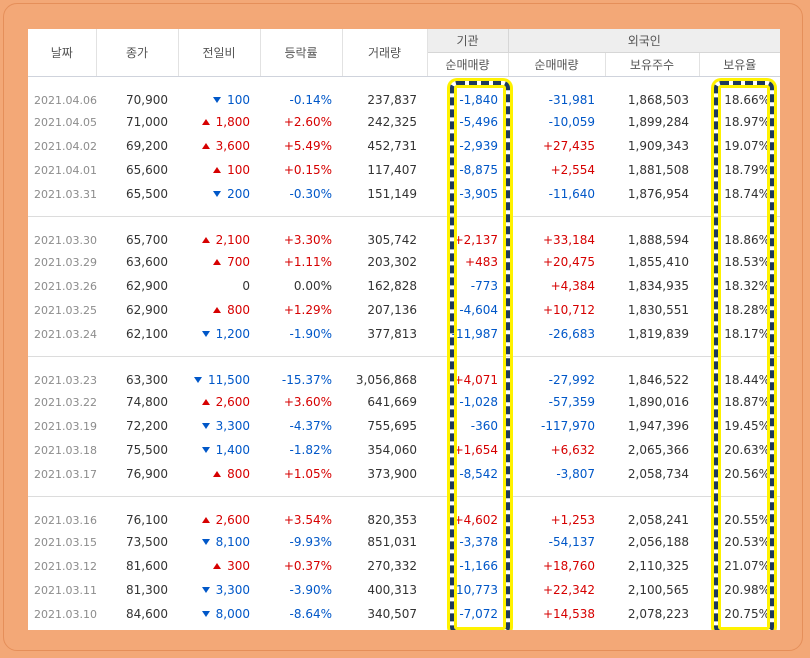 Image resolution: width=810 pixels, height=658 pixels. What do you see at coordinates (307, 310) in the screenshot?
I see `rate-cell: +1.29%` at bounding box center [307, 310].